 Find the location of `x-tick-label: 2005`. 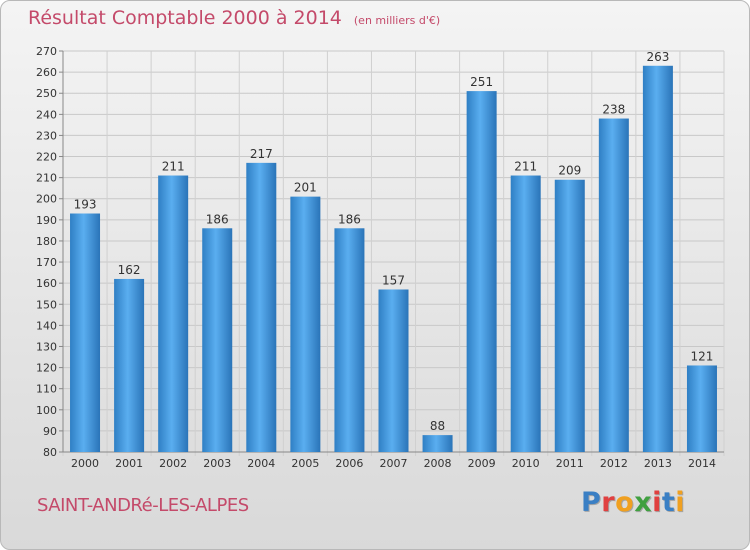

x-tick-label: 2005 is located at coordinates (305, 463).